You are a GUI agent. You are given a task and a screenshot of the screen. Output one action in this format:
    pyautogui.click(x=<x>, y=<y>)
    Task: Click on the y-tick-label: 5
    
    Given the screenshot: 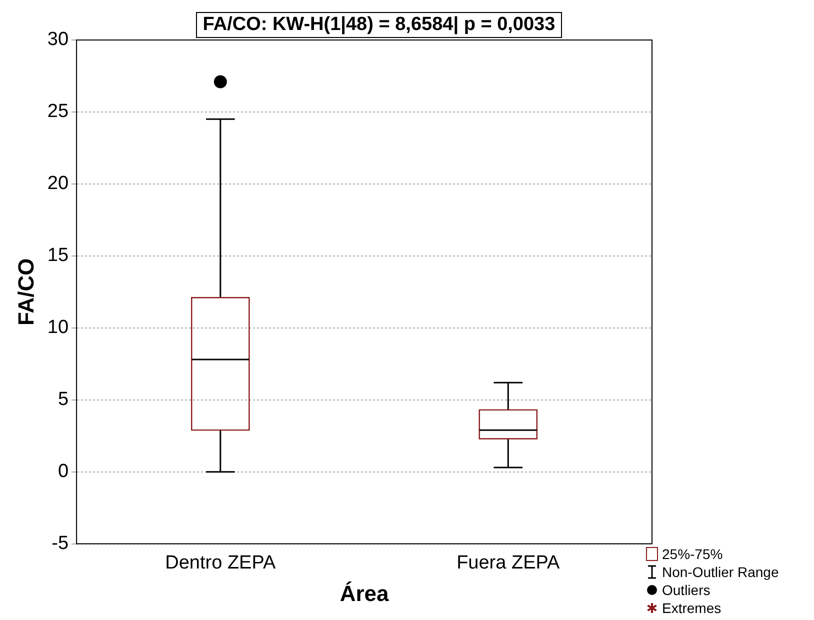 What is the action you would take?
    pyautogui.click(x=63, y=399)
    